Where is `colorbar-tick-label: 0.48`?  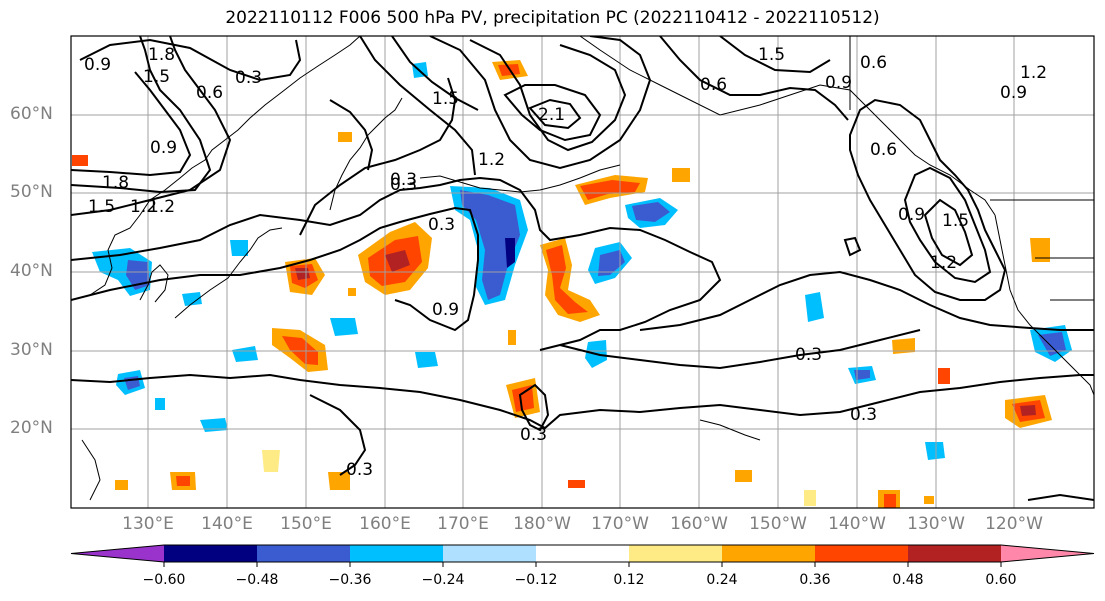 colorbar-tick-label: 0.48 is located at coordinates (908, 580).